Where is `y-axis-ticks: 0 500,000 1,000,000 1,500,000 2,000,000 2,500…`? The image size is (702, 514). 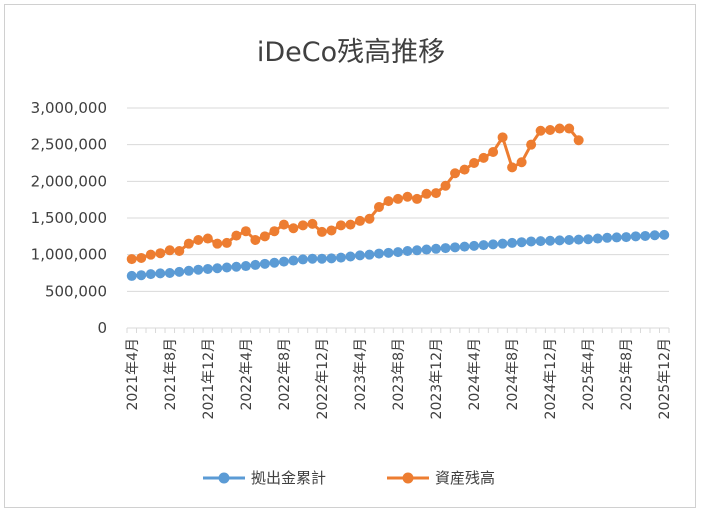 y-axis-ticks: 0 500,000 1,000,000 1,500,000 2,000,000 2,500… is located at coordinates (69, 218).